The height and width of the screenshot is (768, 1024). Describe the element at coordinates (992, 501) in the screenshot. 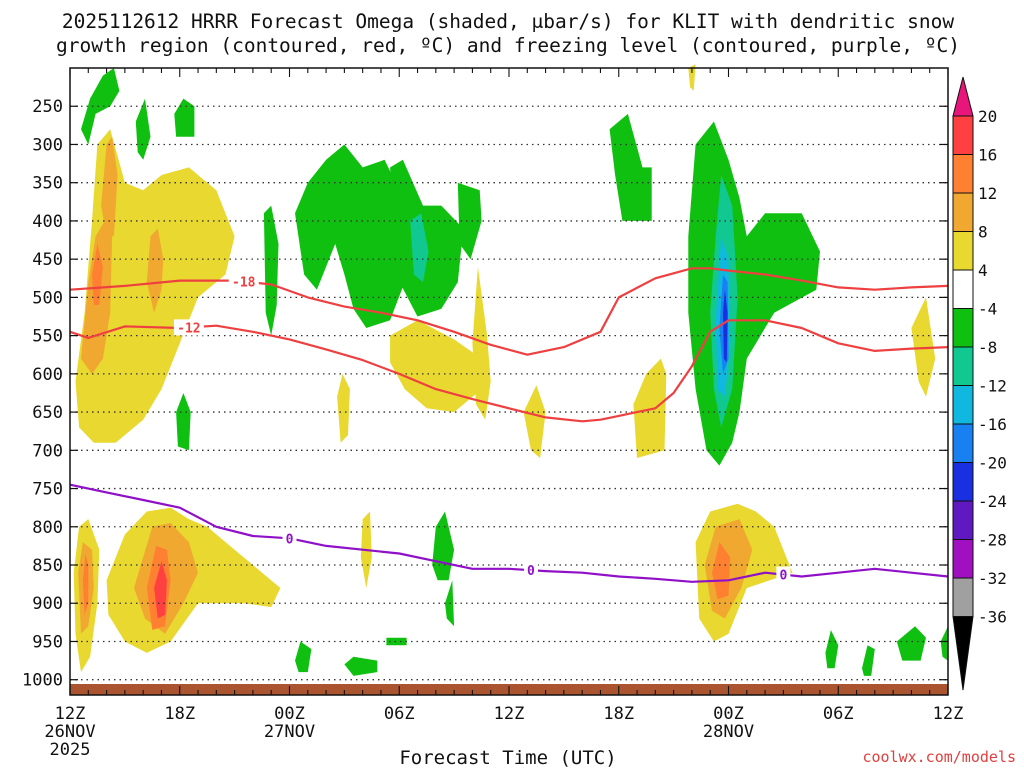

I see `colorbar-label-10: -24` at that location.